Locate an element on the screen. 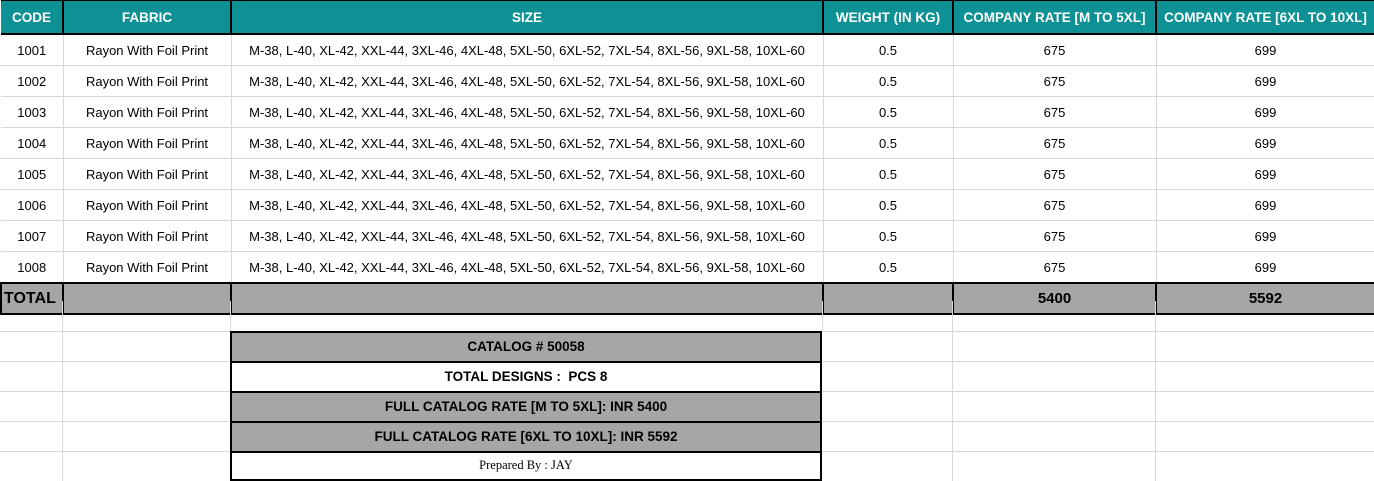 The width and height of the screenshot is (1374, 481). total-empty-weight is located at coordinates (888, 298).